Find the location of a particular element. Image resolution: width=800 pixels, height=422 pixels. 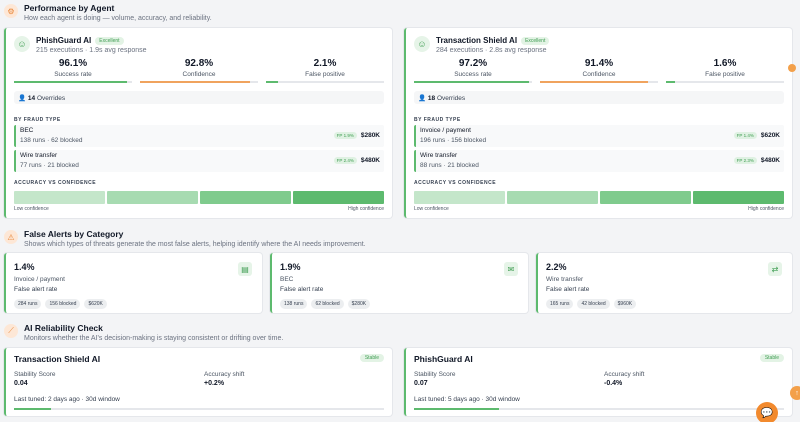

chip-amount: $960K is located at coordinates (625, 304).